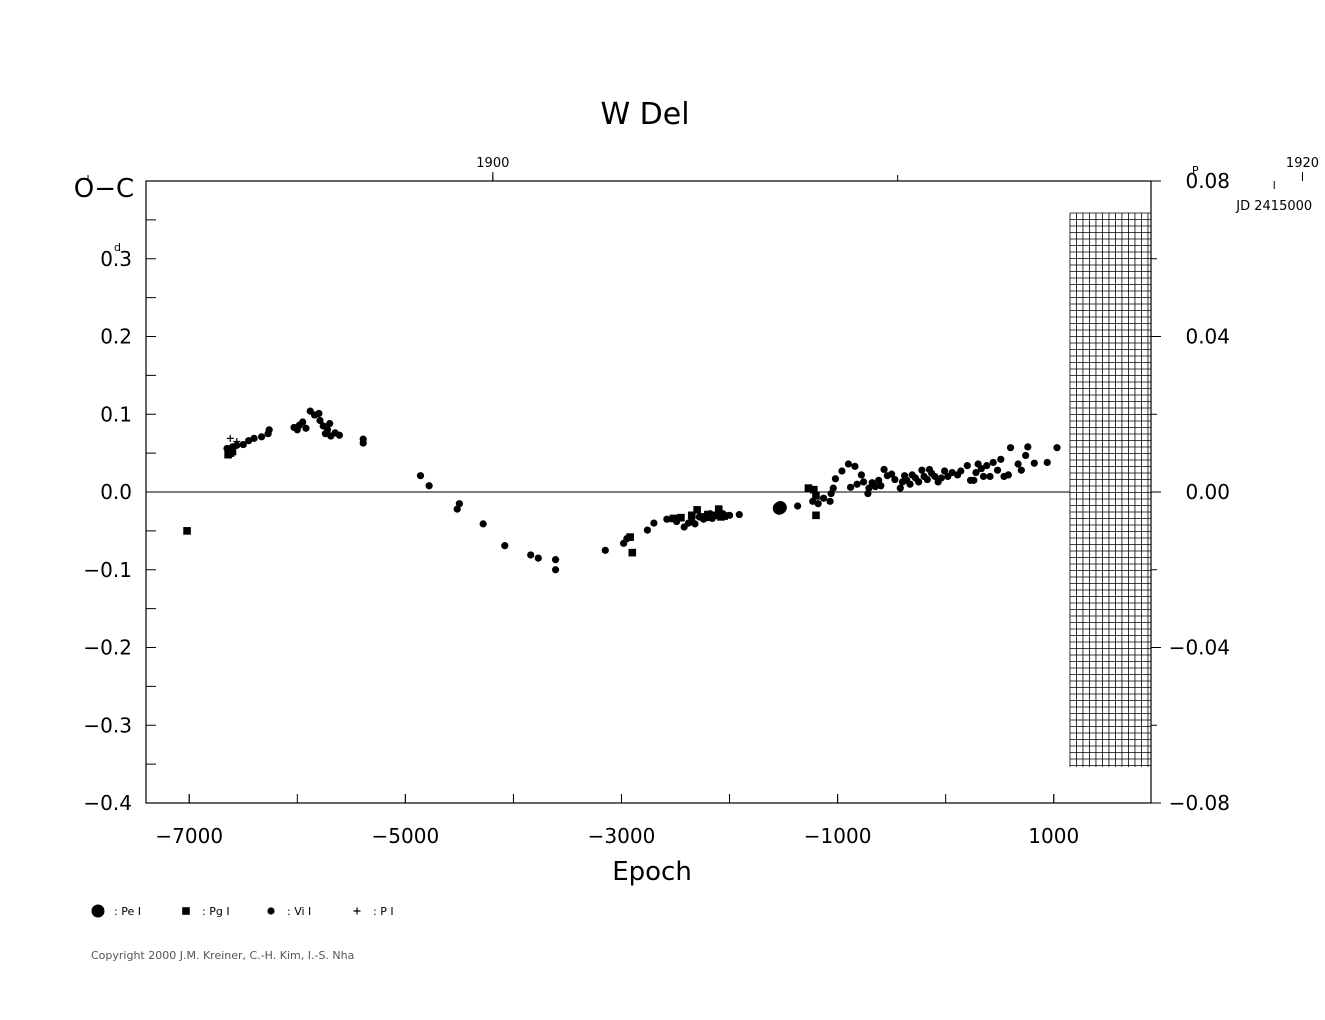 This screenshot has height=1020, width=1325. What do you see at coordinates (116, 492) in the screenshot?
I see `y-tick-label: 0.0` at bounding box center [116, 492].